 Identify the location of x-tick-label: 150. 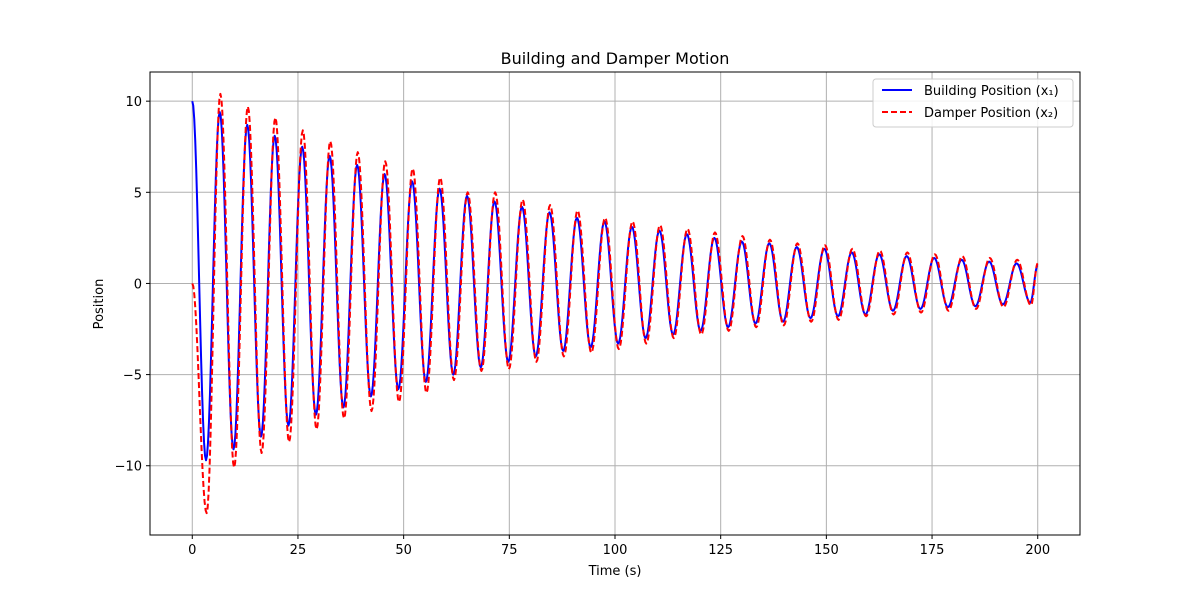
(826, 550).